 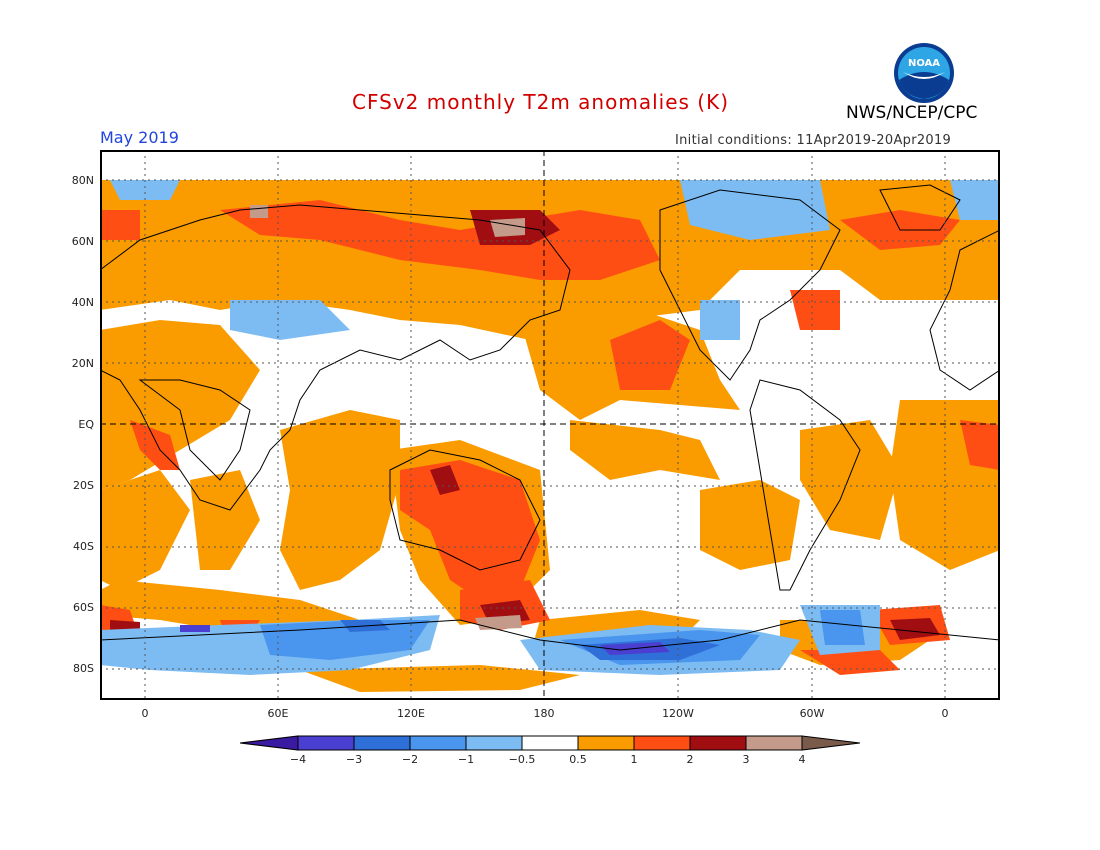 I want to click on lat-label-80n: 80N, so click(x=82, y=180).